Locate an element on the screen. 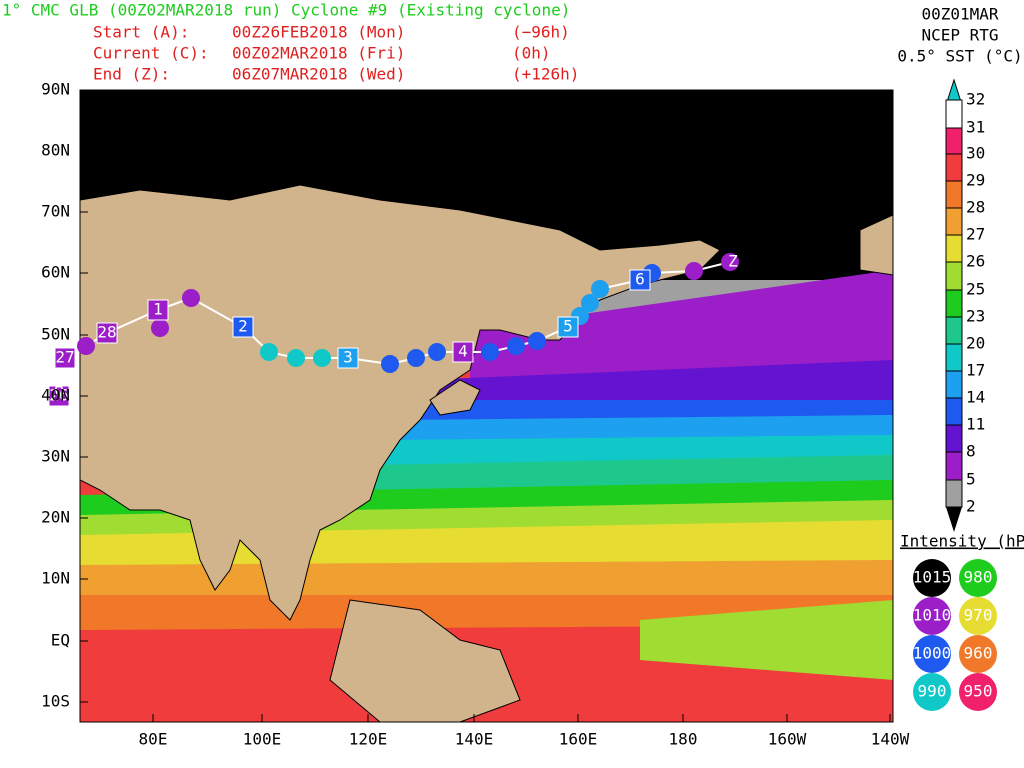 The height and width of the screenshot is (768, 1024). header-label: Current (C): is located at coordinates (151, 53).